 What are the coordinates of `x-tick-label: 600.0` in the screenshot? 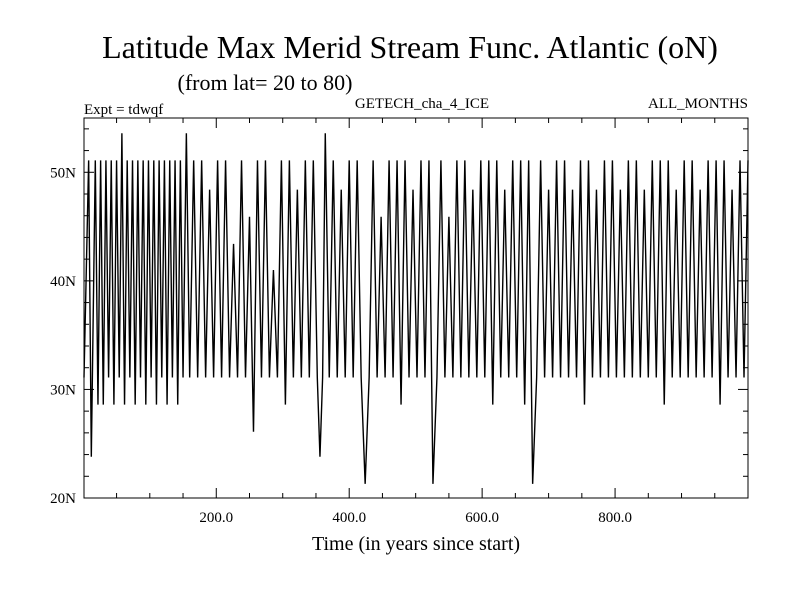 It's located at (482, 518).